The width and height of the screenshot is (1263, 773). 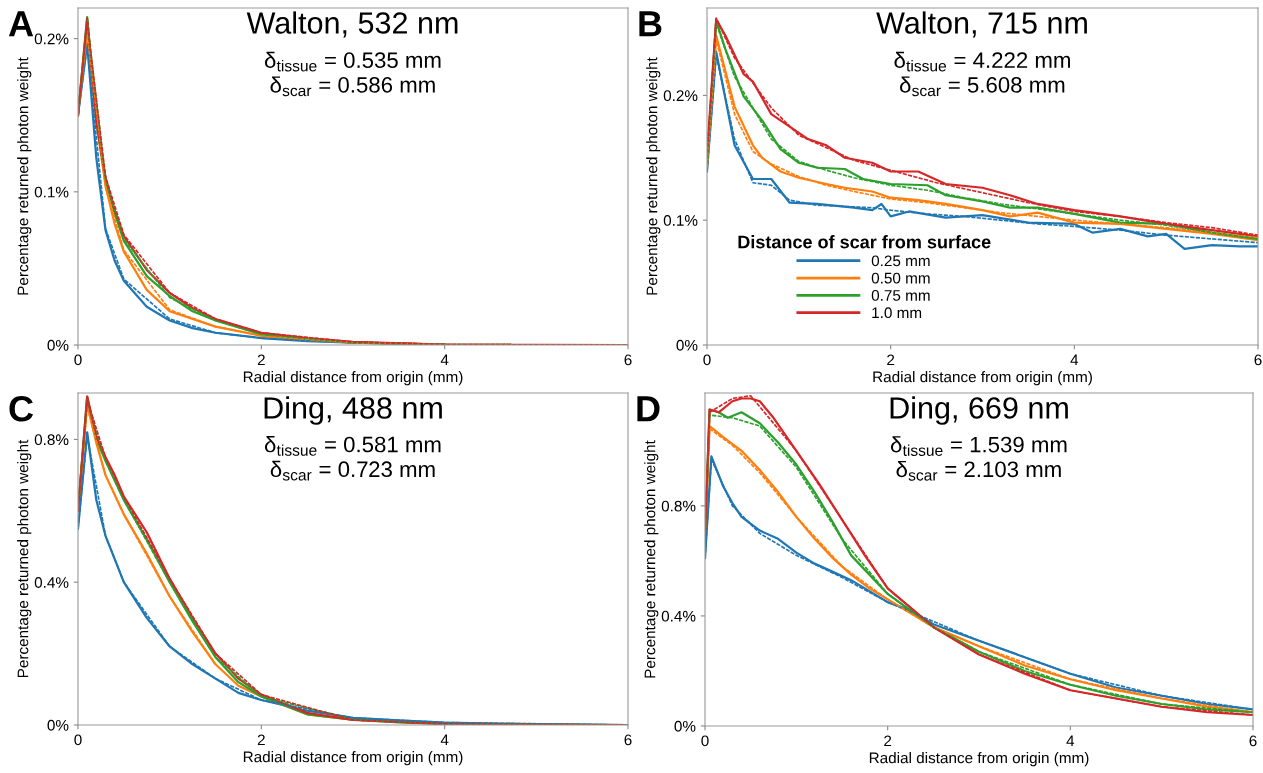 What do you see at coordinates (352, 74) in the screenshot?
I see `text: δ$_{tissue}$ = 0.535 mm δ$_{scar}$ = 0.586 mm` at bounding box center [352, 74].